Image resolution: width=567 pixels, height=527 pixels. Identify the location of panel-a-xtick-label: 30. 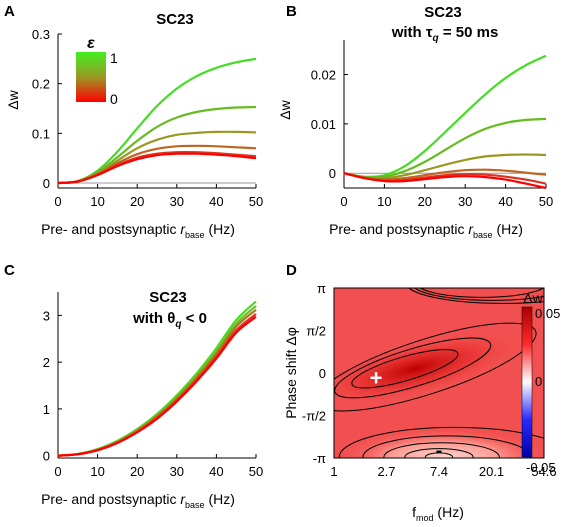
(177, 201).